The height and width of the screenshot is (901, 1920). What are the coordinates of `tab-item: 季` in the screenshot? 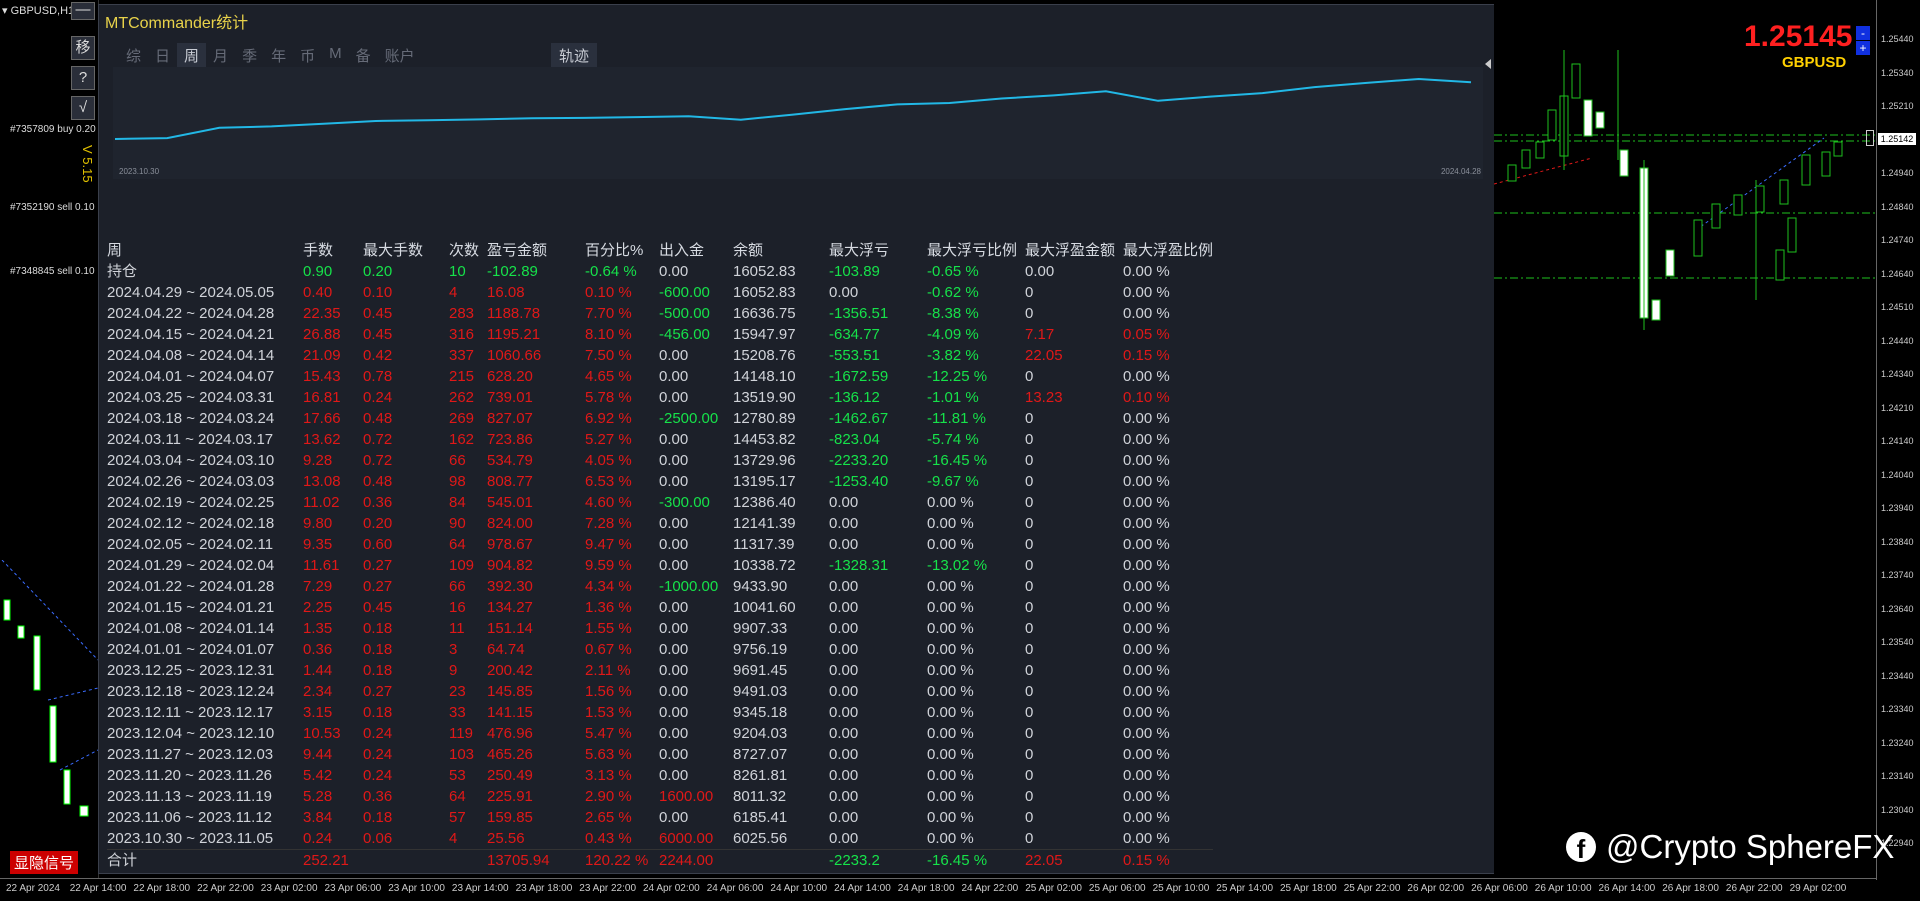 It's located at (250, 56).